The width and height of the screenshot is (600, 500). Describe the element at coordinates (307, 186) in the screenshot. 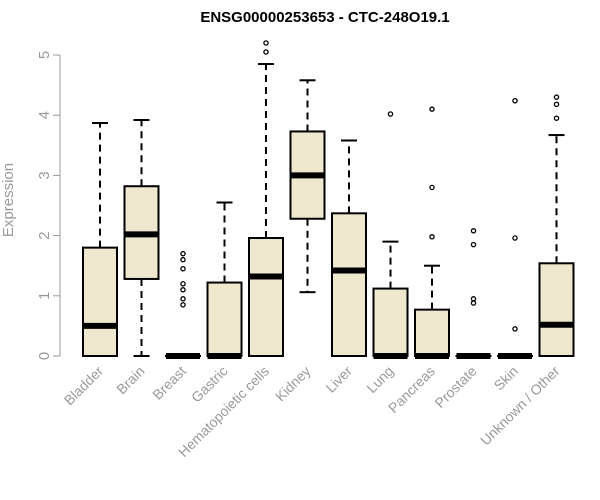

I see `box-kidney` at that location.